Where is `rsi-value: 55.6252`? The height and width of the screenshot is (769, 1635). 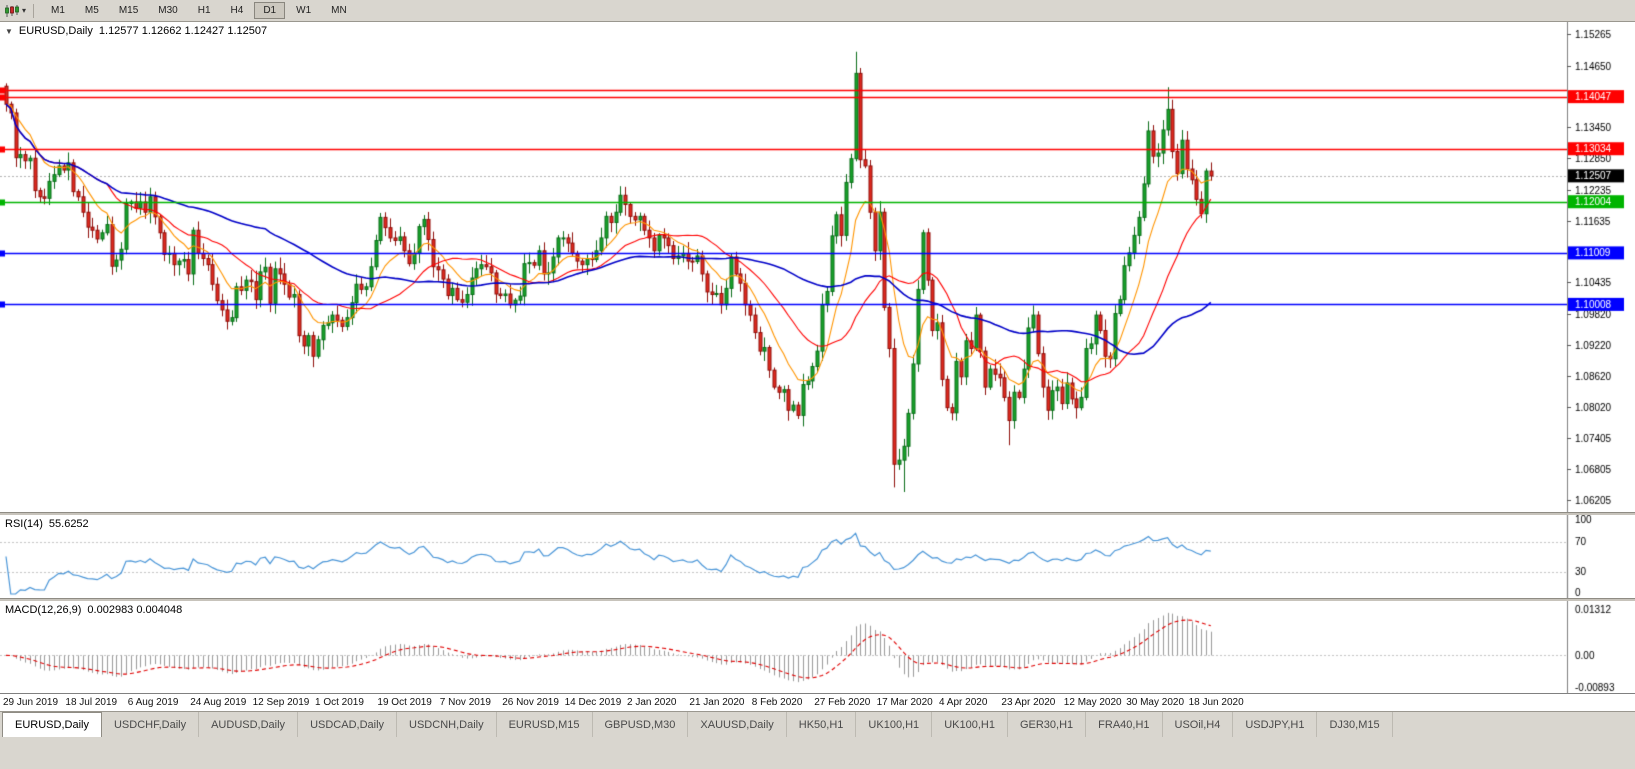
rsi-value: 55.6252 is located at coordinates (68, 524).